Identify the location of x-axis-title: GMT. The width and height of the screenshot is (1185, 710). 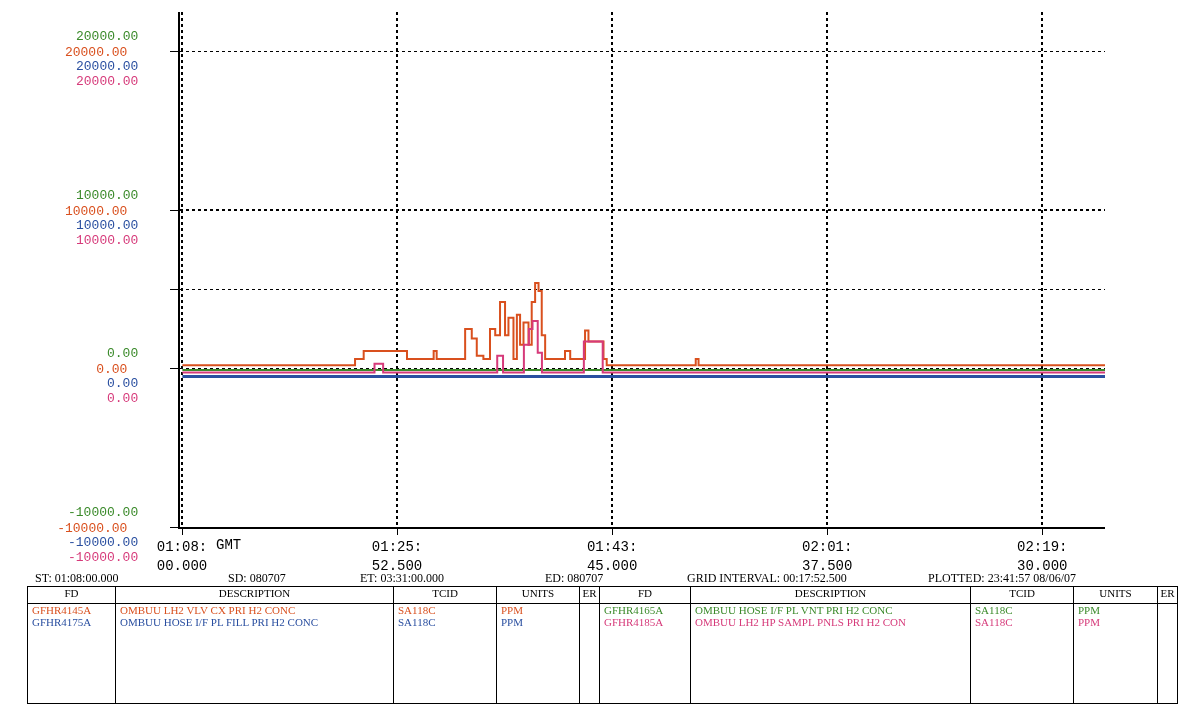
(229, 545).